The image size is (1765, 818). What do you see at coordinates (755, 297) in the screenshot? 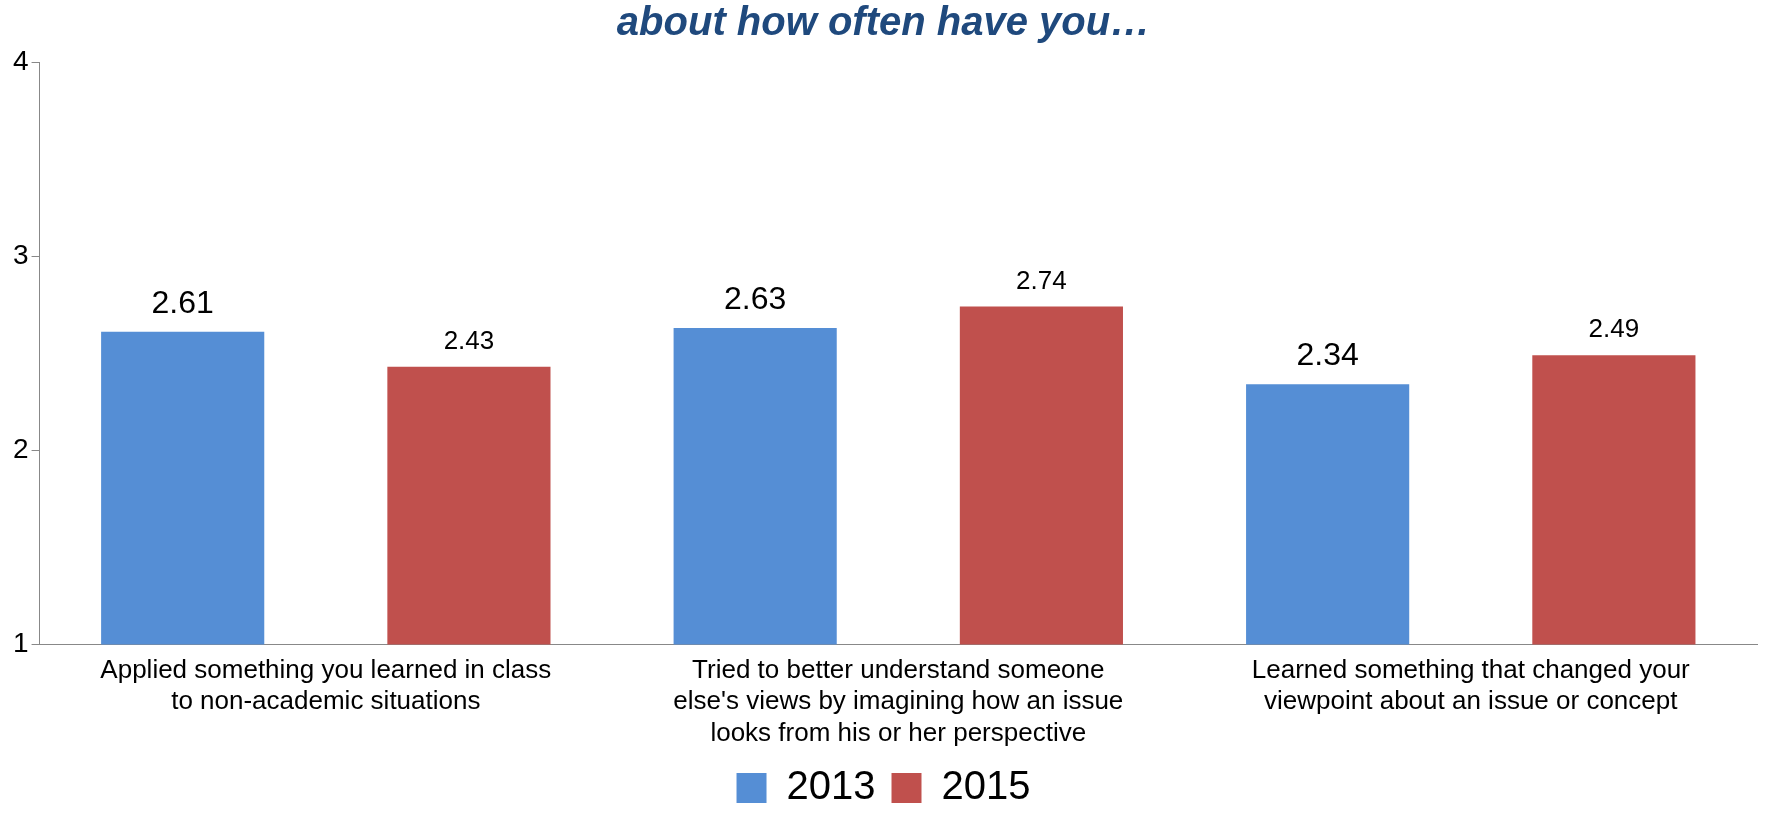
I see `data-label: 2.63` at bounding box center [755, 297].